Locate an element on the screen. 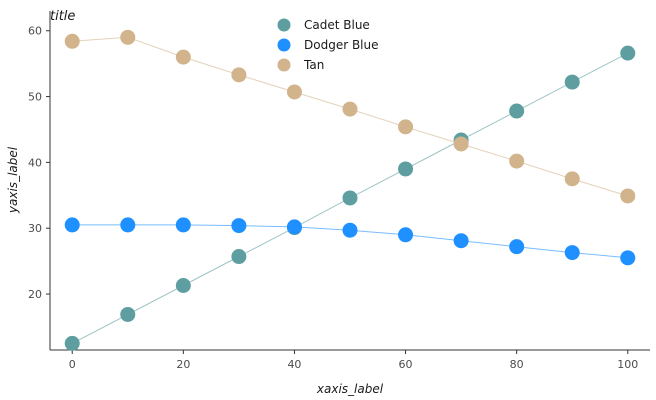 The image size is (656, 400). x-tick-label: 100 is located at coordinates (627, 364).